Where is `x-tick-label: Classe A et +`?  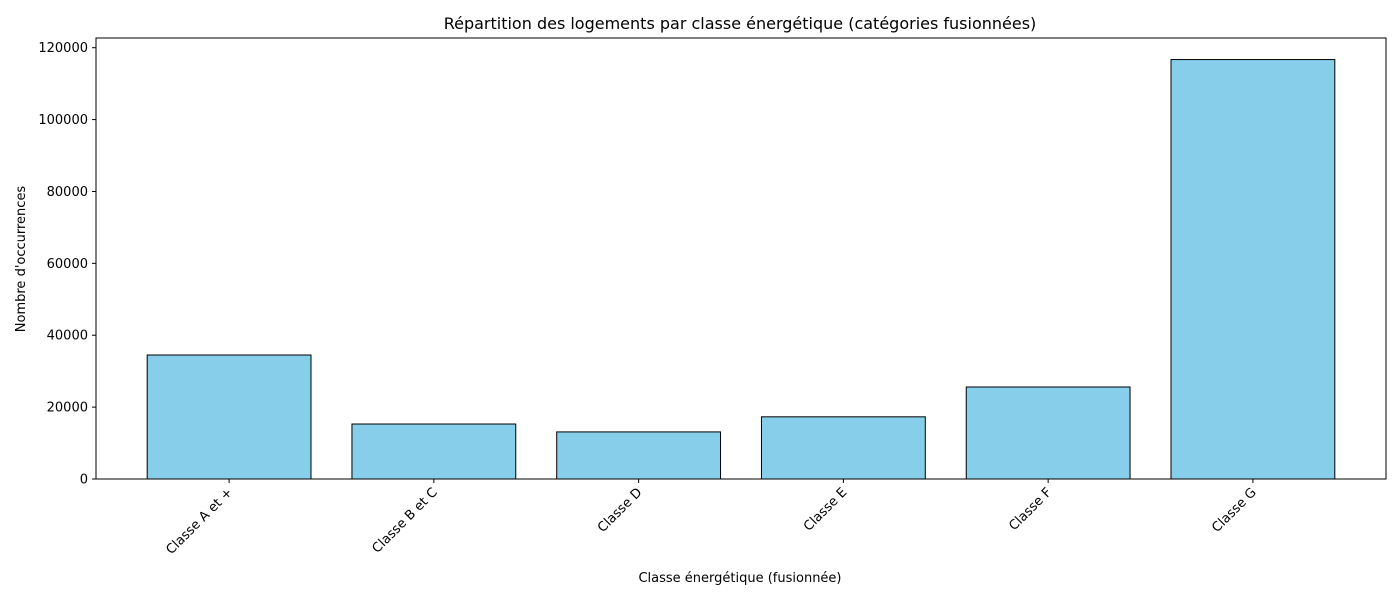
x-tick-label: Classe A et + is located at coordinates (199, 521).